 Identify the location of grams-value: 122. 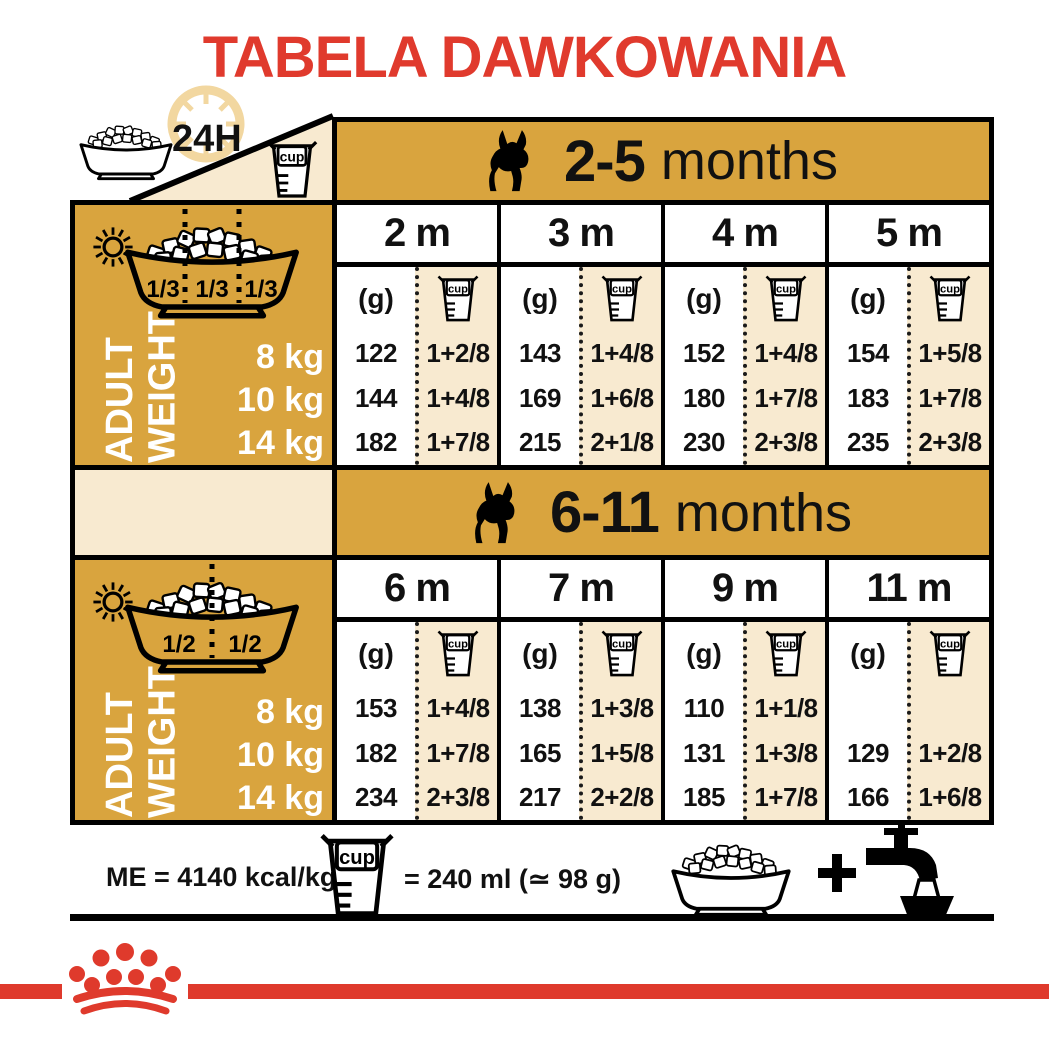
(376, 352).